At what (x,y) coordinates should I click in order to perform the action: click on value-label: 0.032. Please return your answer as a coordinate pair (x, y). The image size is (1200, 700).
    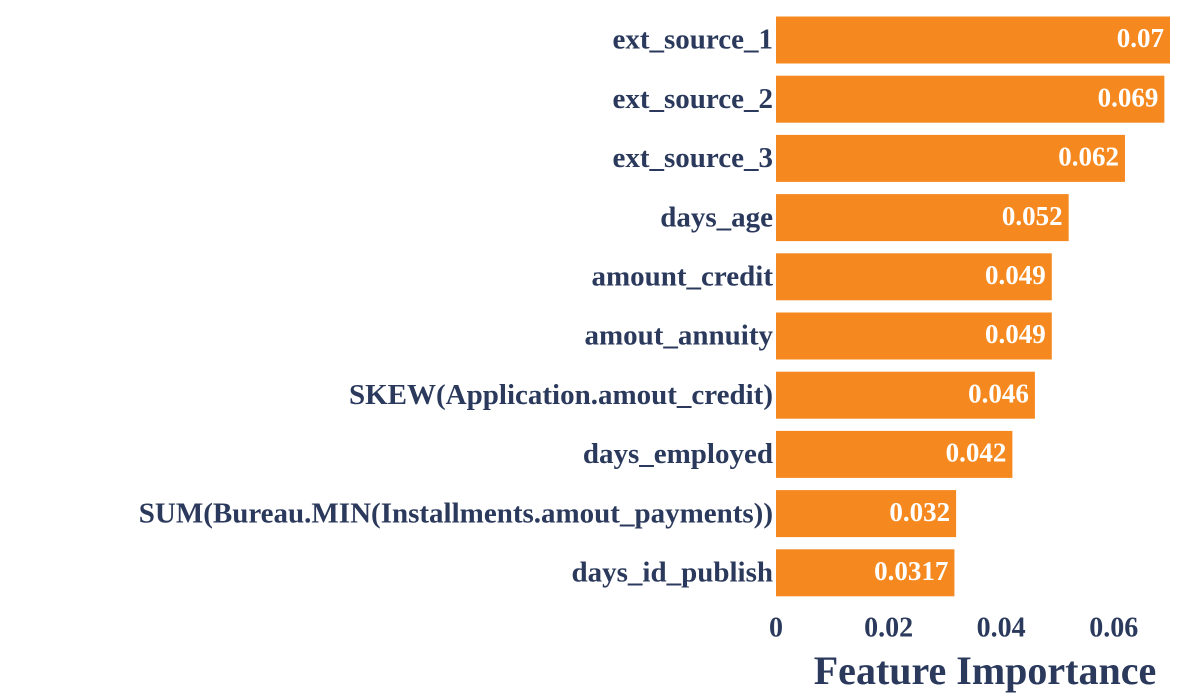
    Looking at the image, I should click on (919, 512).